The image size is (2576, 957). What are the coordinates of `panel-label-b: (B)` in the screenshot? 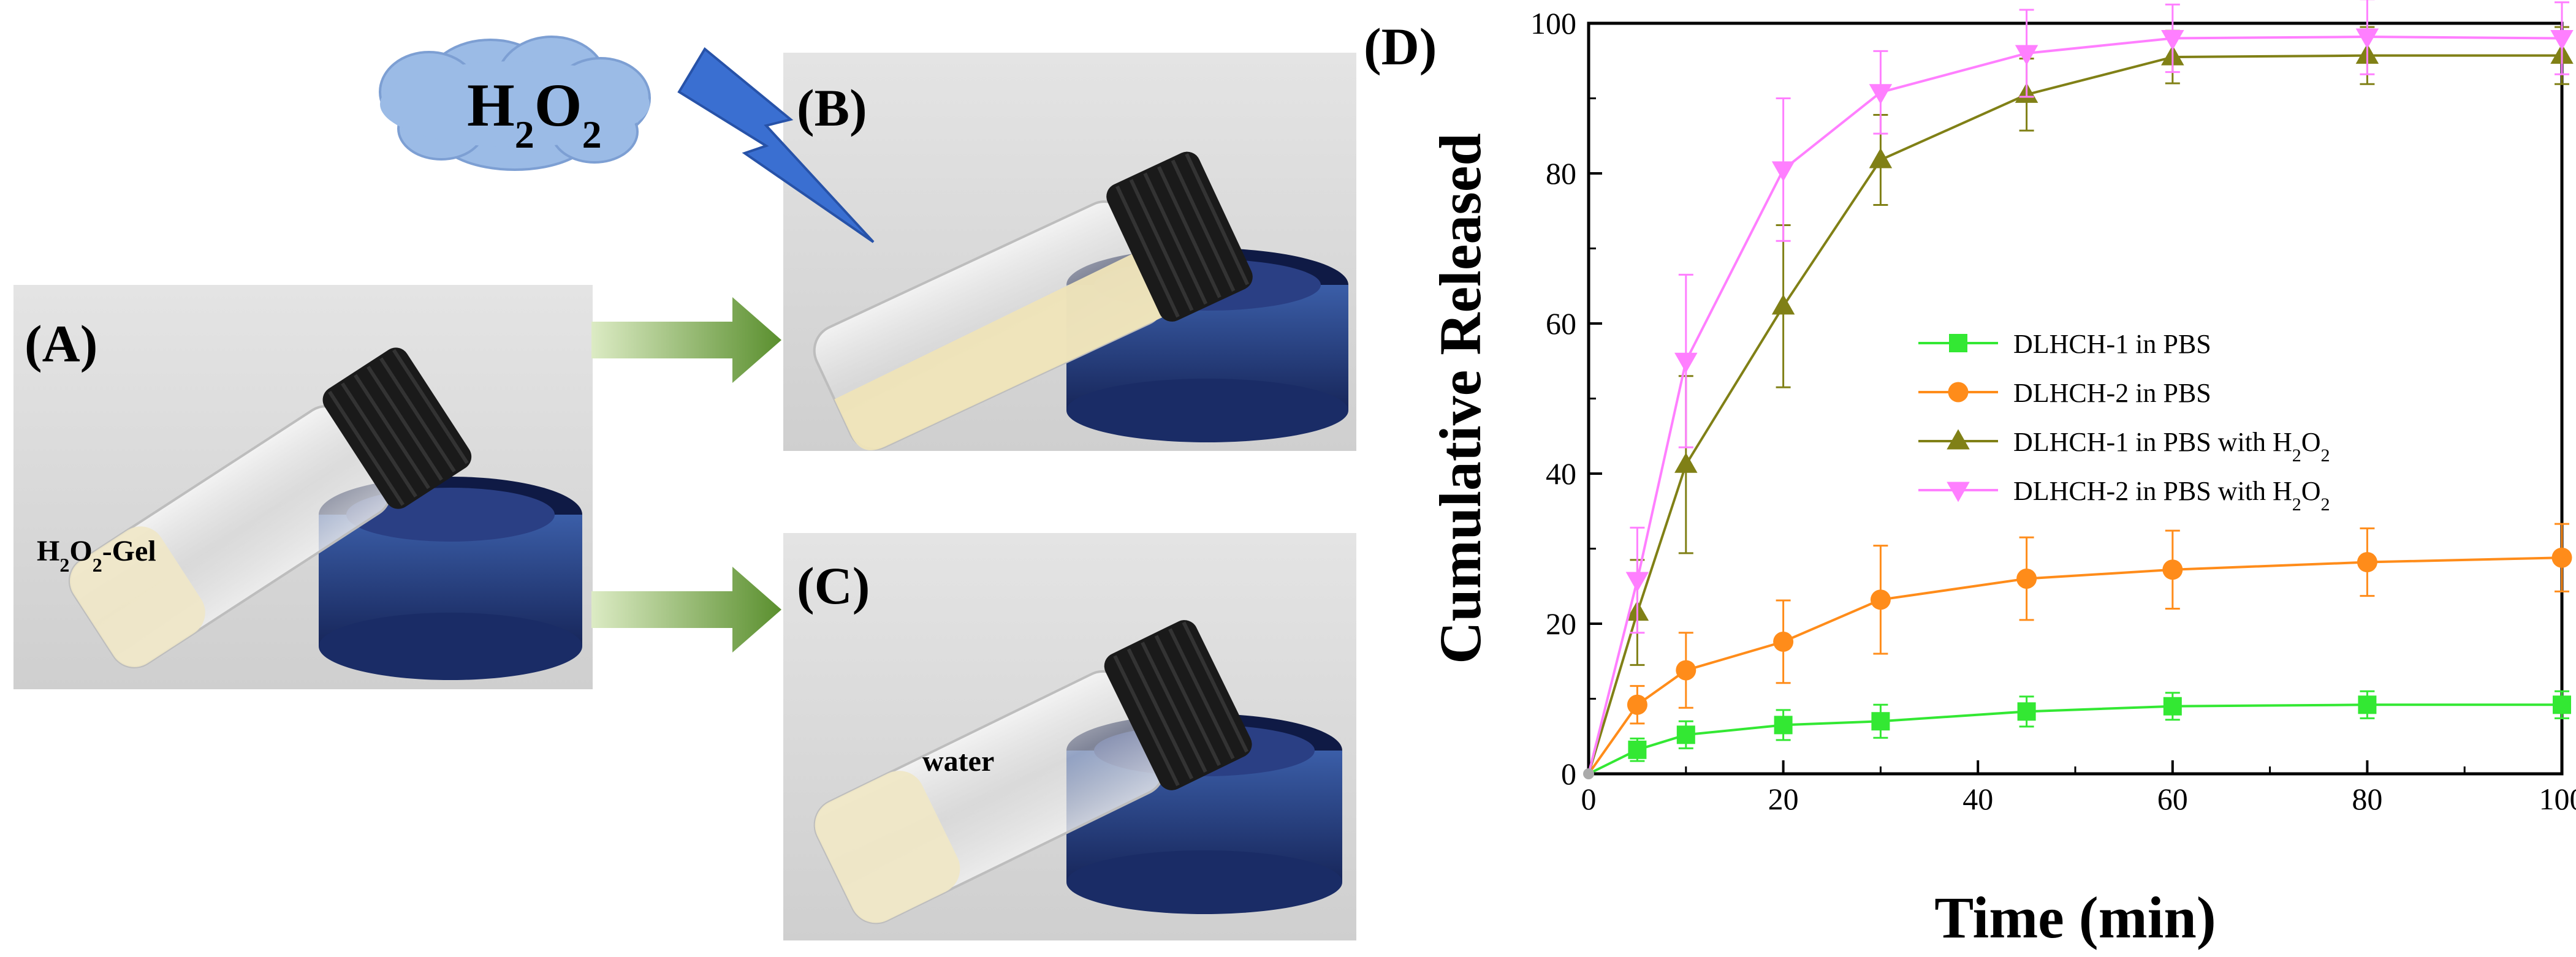 It's located at (832, 107).